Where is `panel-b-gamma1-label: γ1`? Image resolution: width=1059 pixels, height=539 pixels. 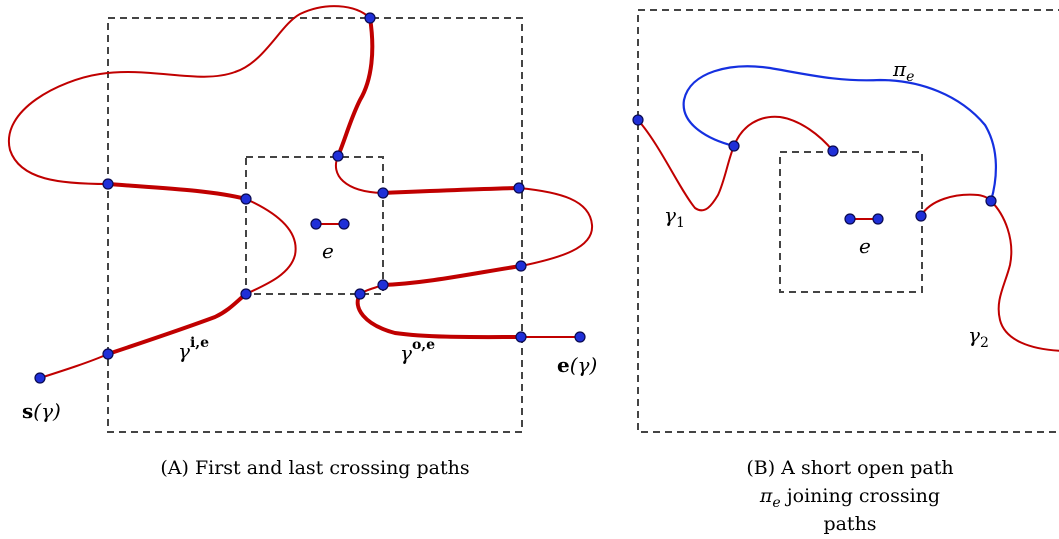
panel-b-gamma1-label: γ1 is located at coordinates (674, 217).